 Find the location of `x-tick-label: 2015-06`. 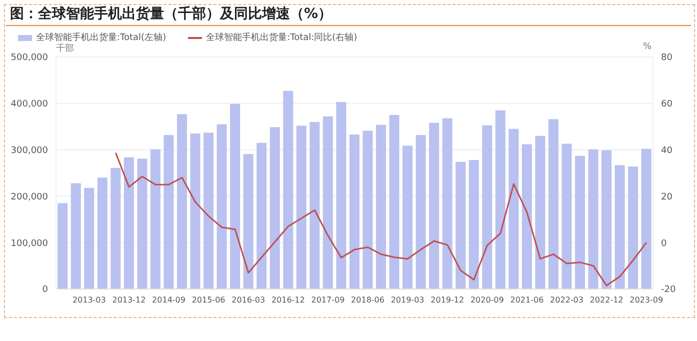

x-tick-label: 2015-06 is located at coordinates (209, 300).